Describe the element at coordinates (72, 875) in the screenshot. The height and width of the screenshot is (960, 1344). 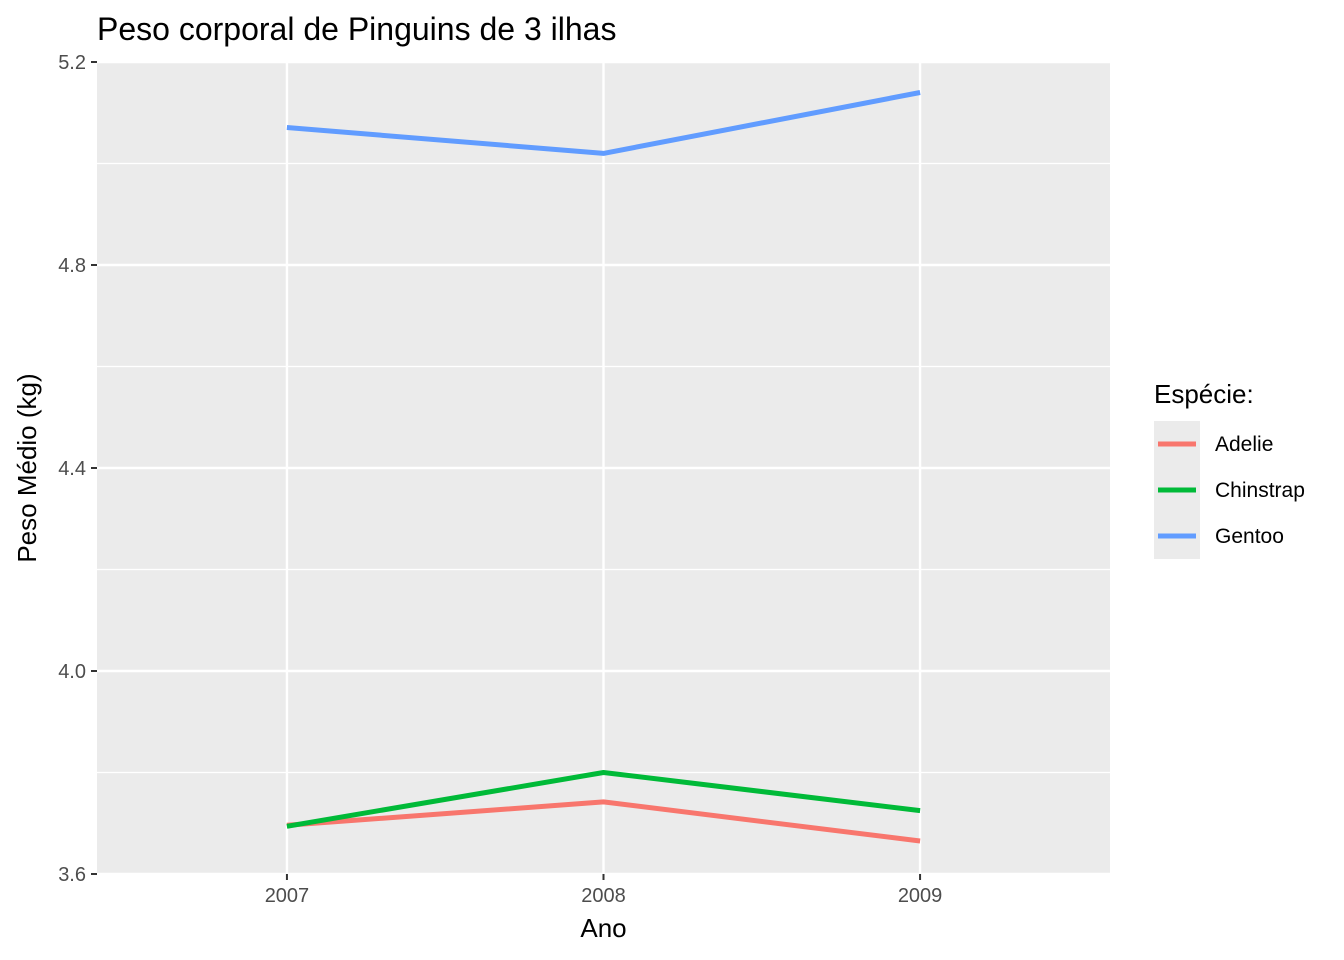
I see `y-tick-label: 3.6` at that location.